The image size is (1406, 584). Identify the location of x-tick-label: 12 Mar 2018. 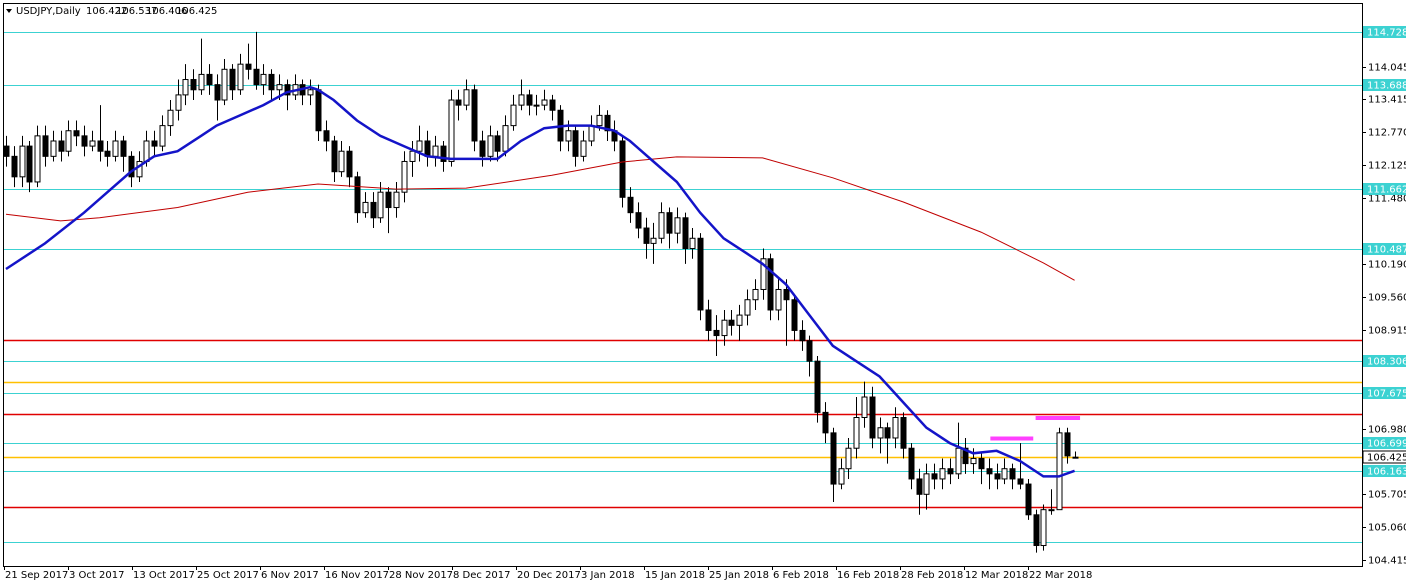
(996, 575).